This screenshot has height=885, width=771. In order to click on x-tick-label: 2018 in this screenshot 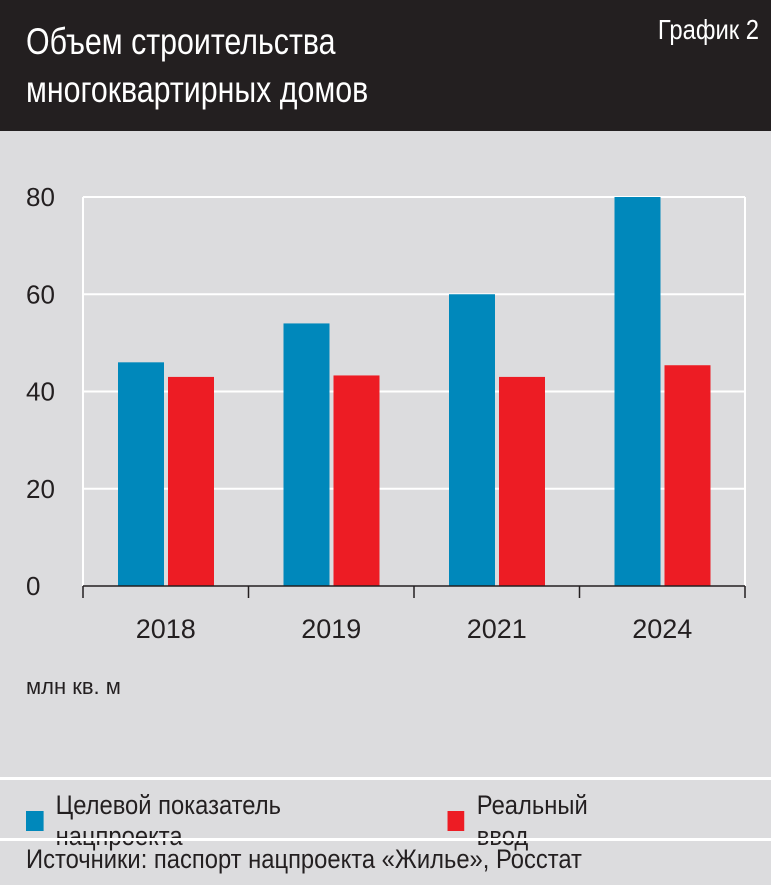, I will do `click(166, 629)`.